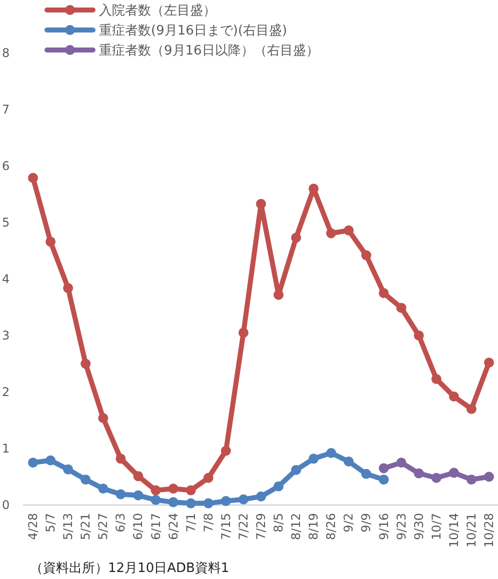  Describe the element at coordinates (6, 505) in the screenshot. I see `y-tick-label: 0` at that location.